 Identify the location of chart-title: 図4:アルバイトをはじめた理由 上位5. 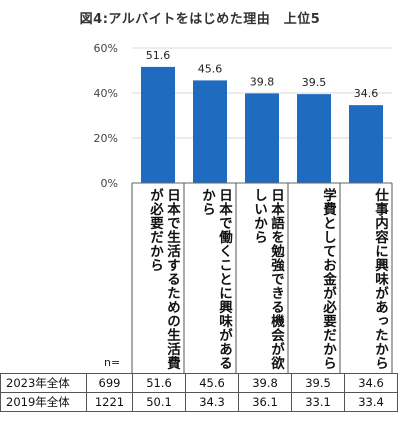
(200, 19).